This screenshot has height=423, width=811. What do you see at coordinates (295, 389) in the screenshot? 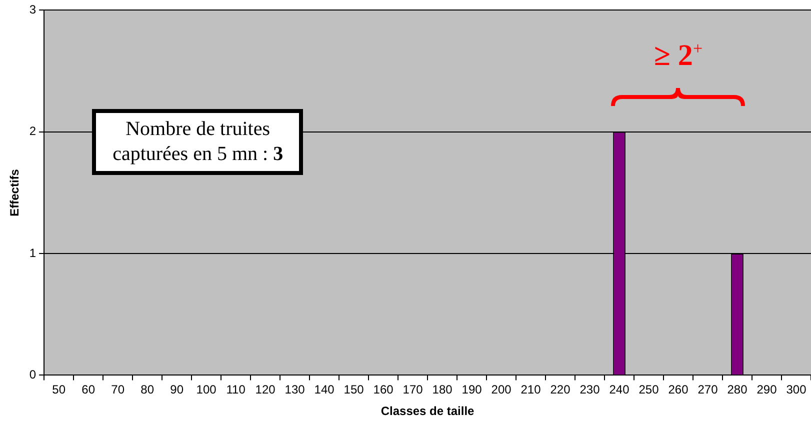
I see `x-tick-label: 130` at bounding box center [295, 389].